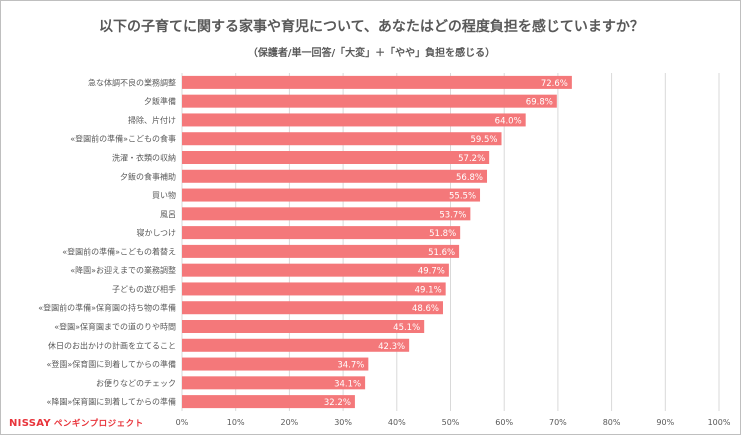  Describe the element at coordinates (539, 103) in the screenshot. I see `data-label: 69.8%` at that location.